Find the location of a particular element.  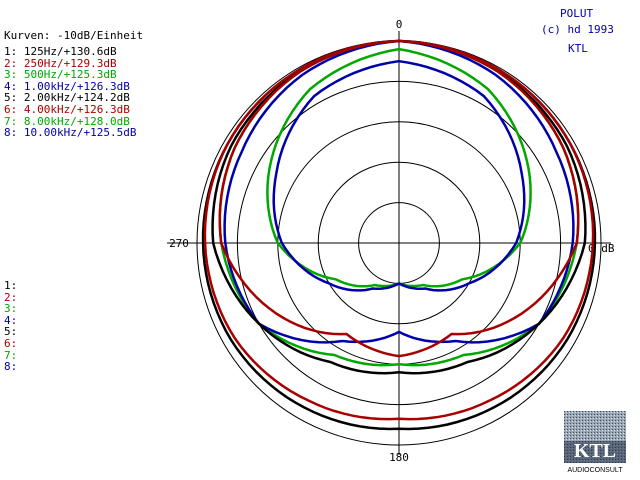

legend-entry-5: 5: 2.00kHz/+124.2dB is located at coordinates (67, 98).